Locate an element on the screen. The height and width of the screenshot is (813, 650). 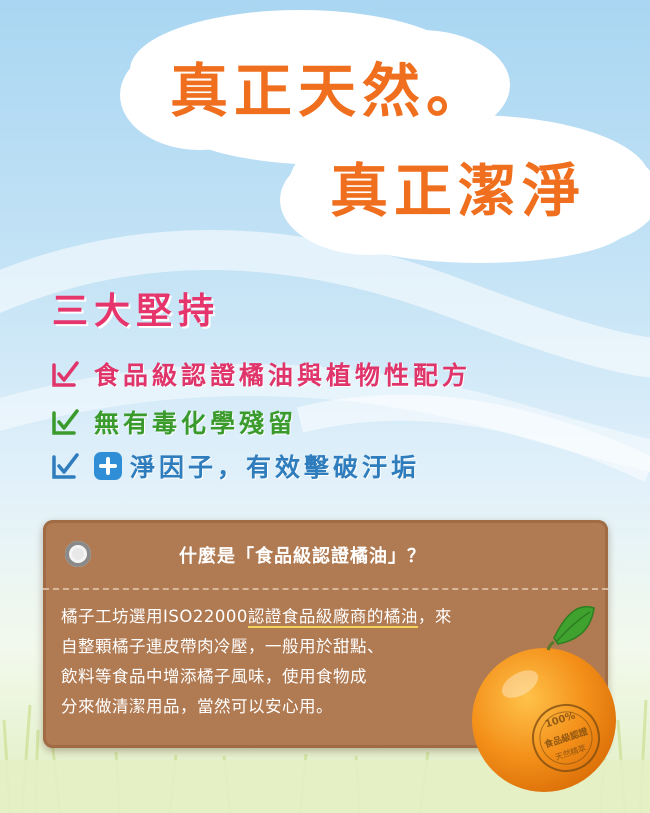
orange-fruit-icon: 100% 食品級認證 天然精萃 is located at coordinates (544, 698).